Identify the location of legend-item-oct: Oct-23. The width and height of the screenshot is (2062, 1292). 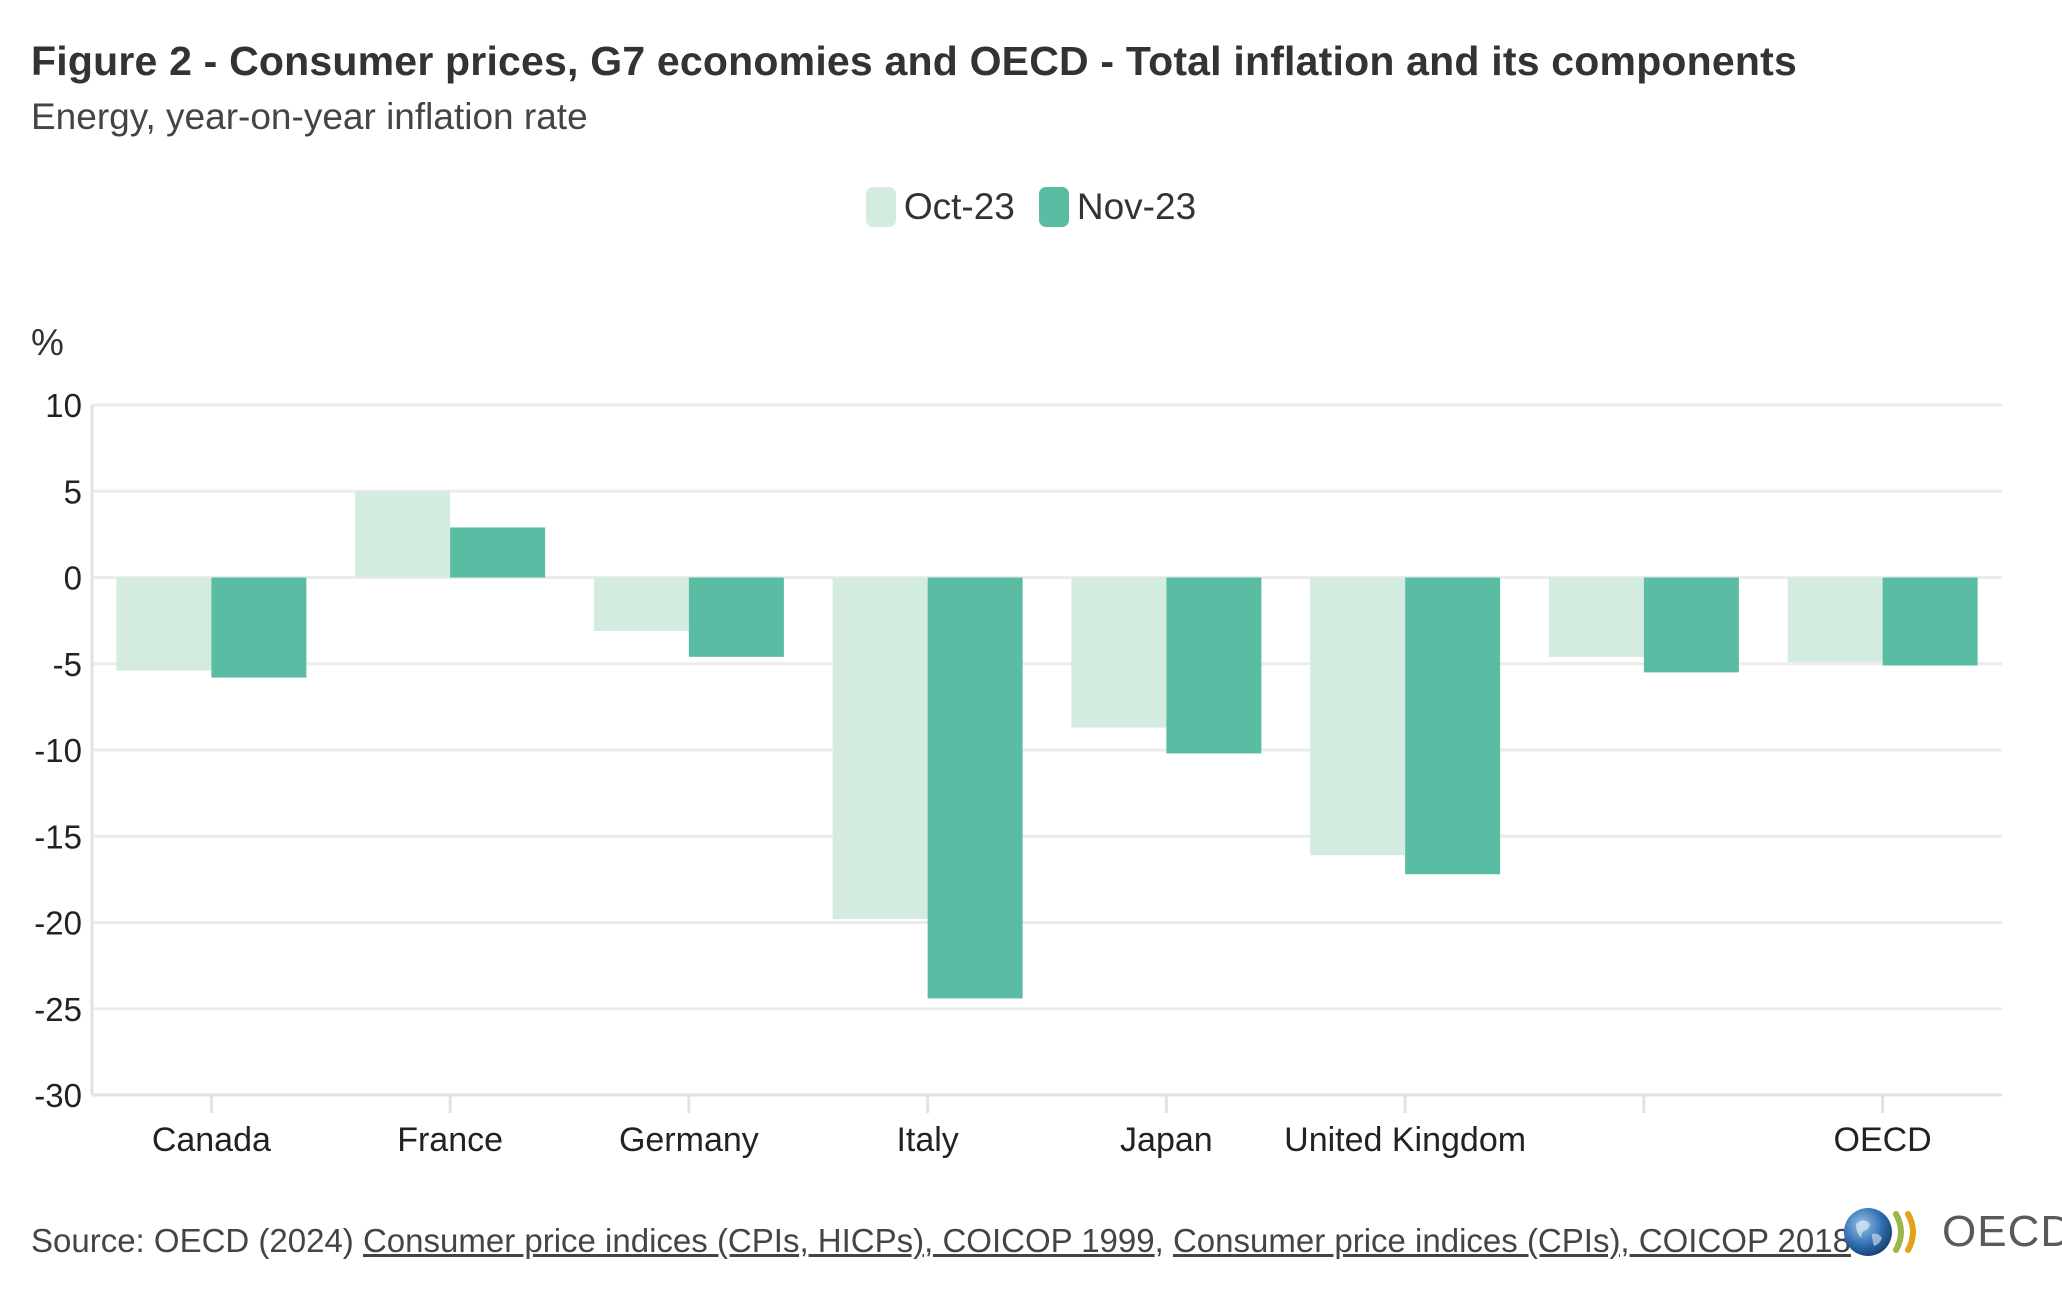
(940, 207).